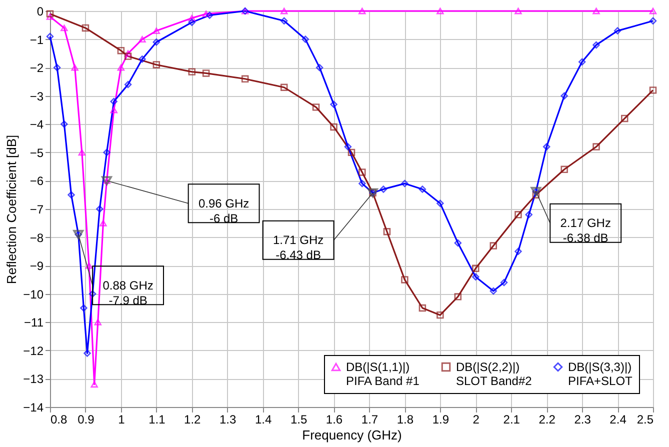 The width and height of the screenshot is (669, 447). What do you see at coordinates (334, 419) in the screenshot?
I see `x-tick-label: 1.6` at bounding box center [334, 419].